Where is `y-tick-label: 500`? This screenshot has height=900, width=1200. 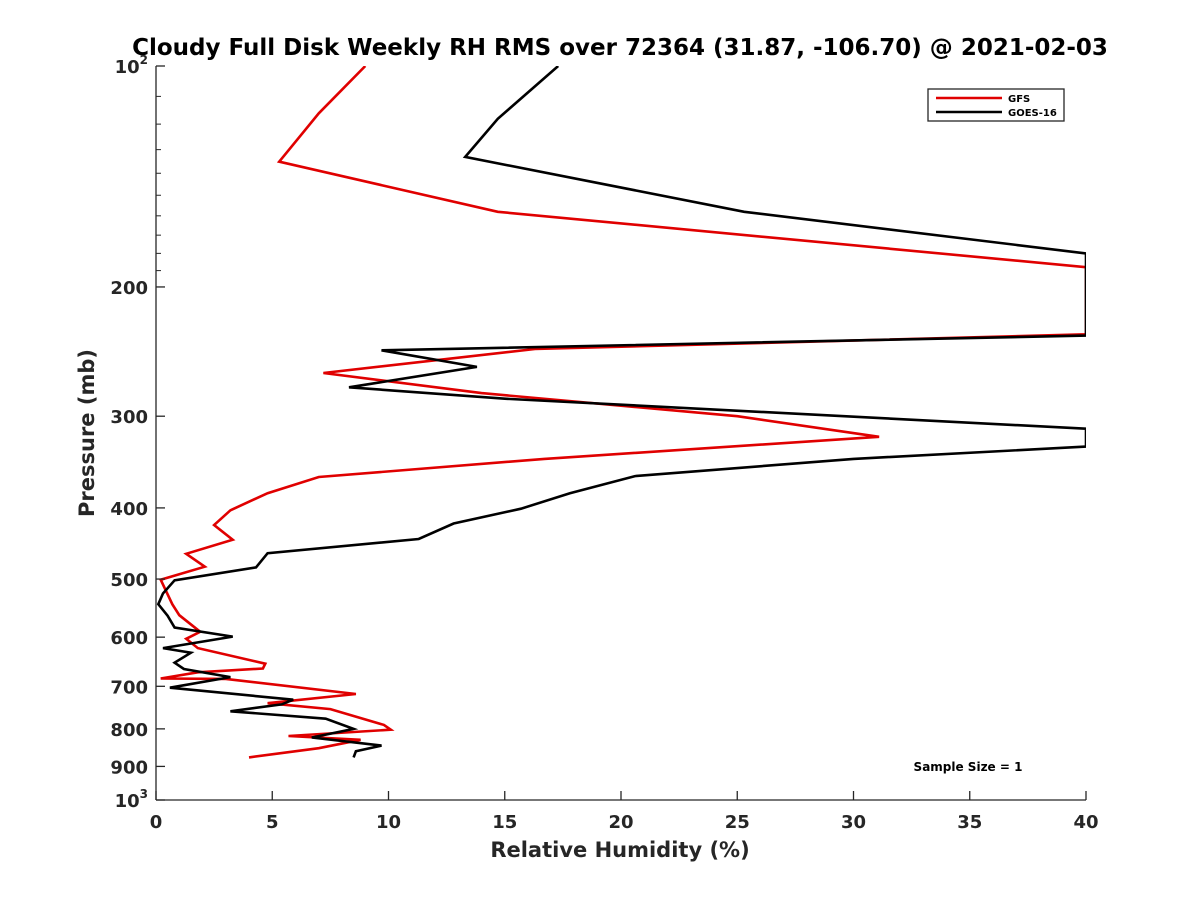
y-tick-label: 500 is located at coordinates (129, 580).